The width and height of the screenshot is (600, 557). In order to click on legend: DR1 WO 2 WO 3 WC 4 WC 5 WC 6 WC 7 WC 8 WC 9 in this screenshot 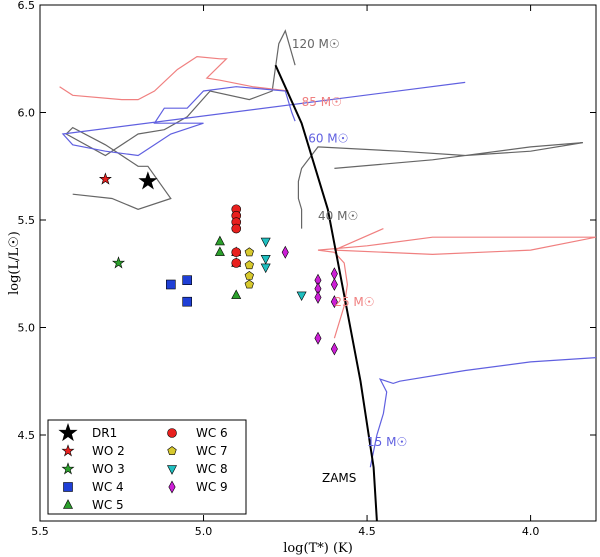, I will do `click(147, 467)`.